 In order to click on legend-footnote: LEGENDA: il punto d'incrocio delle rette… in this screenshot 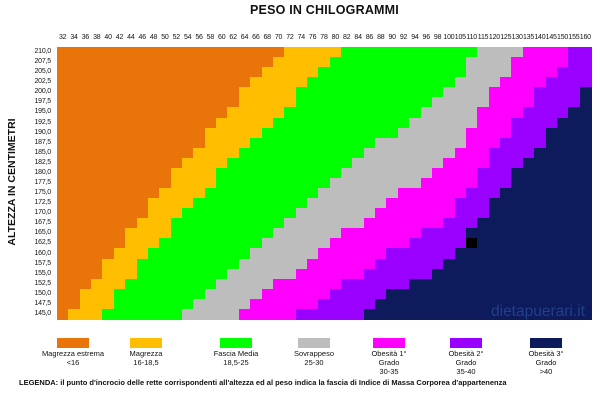, I will do `click(263, 382)`.